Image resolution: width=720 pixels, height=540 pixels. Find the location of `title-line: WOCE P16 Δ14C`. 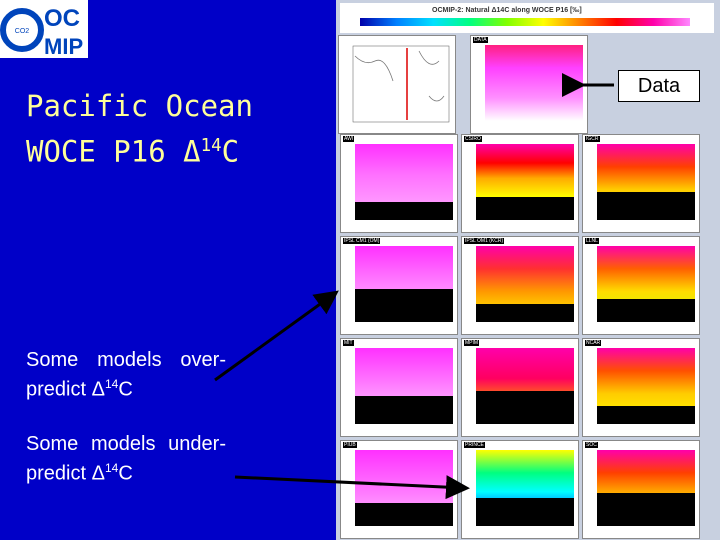

title-line: WOCE P16 Δ14C is located at coordinates (139, 149).